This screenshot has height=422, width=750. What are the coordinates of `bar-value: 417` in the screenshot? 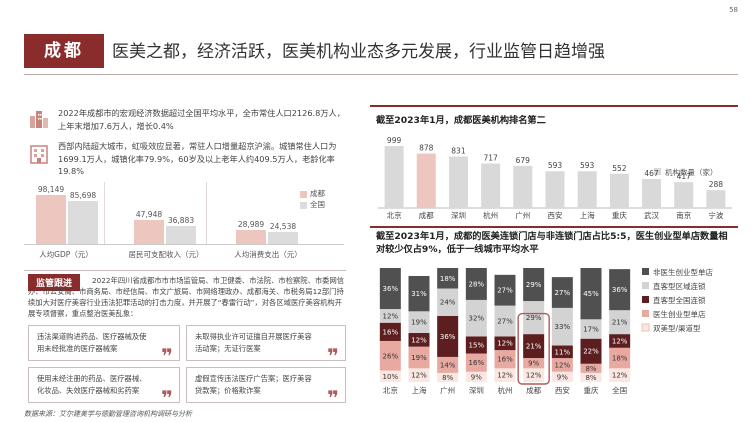 It's located at (684, 176).